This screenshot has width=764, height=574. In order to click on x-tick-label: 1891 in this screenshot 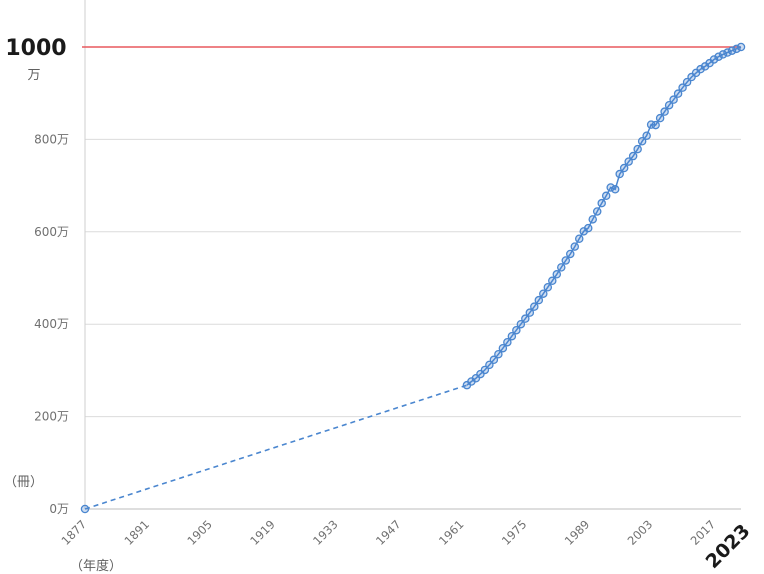, I will do `click(136, 532)`.